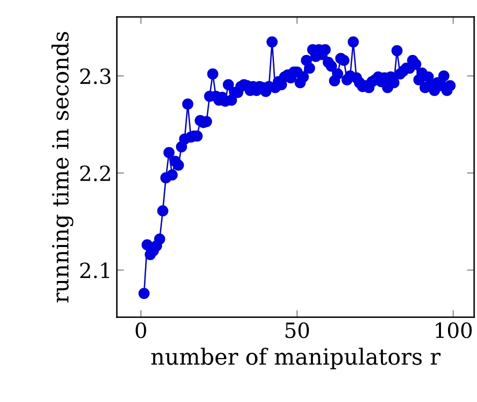 This screenshot has width=477, height=402. I want to click on y-tick-label: 2.1, so click(95, 270).